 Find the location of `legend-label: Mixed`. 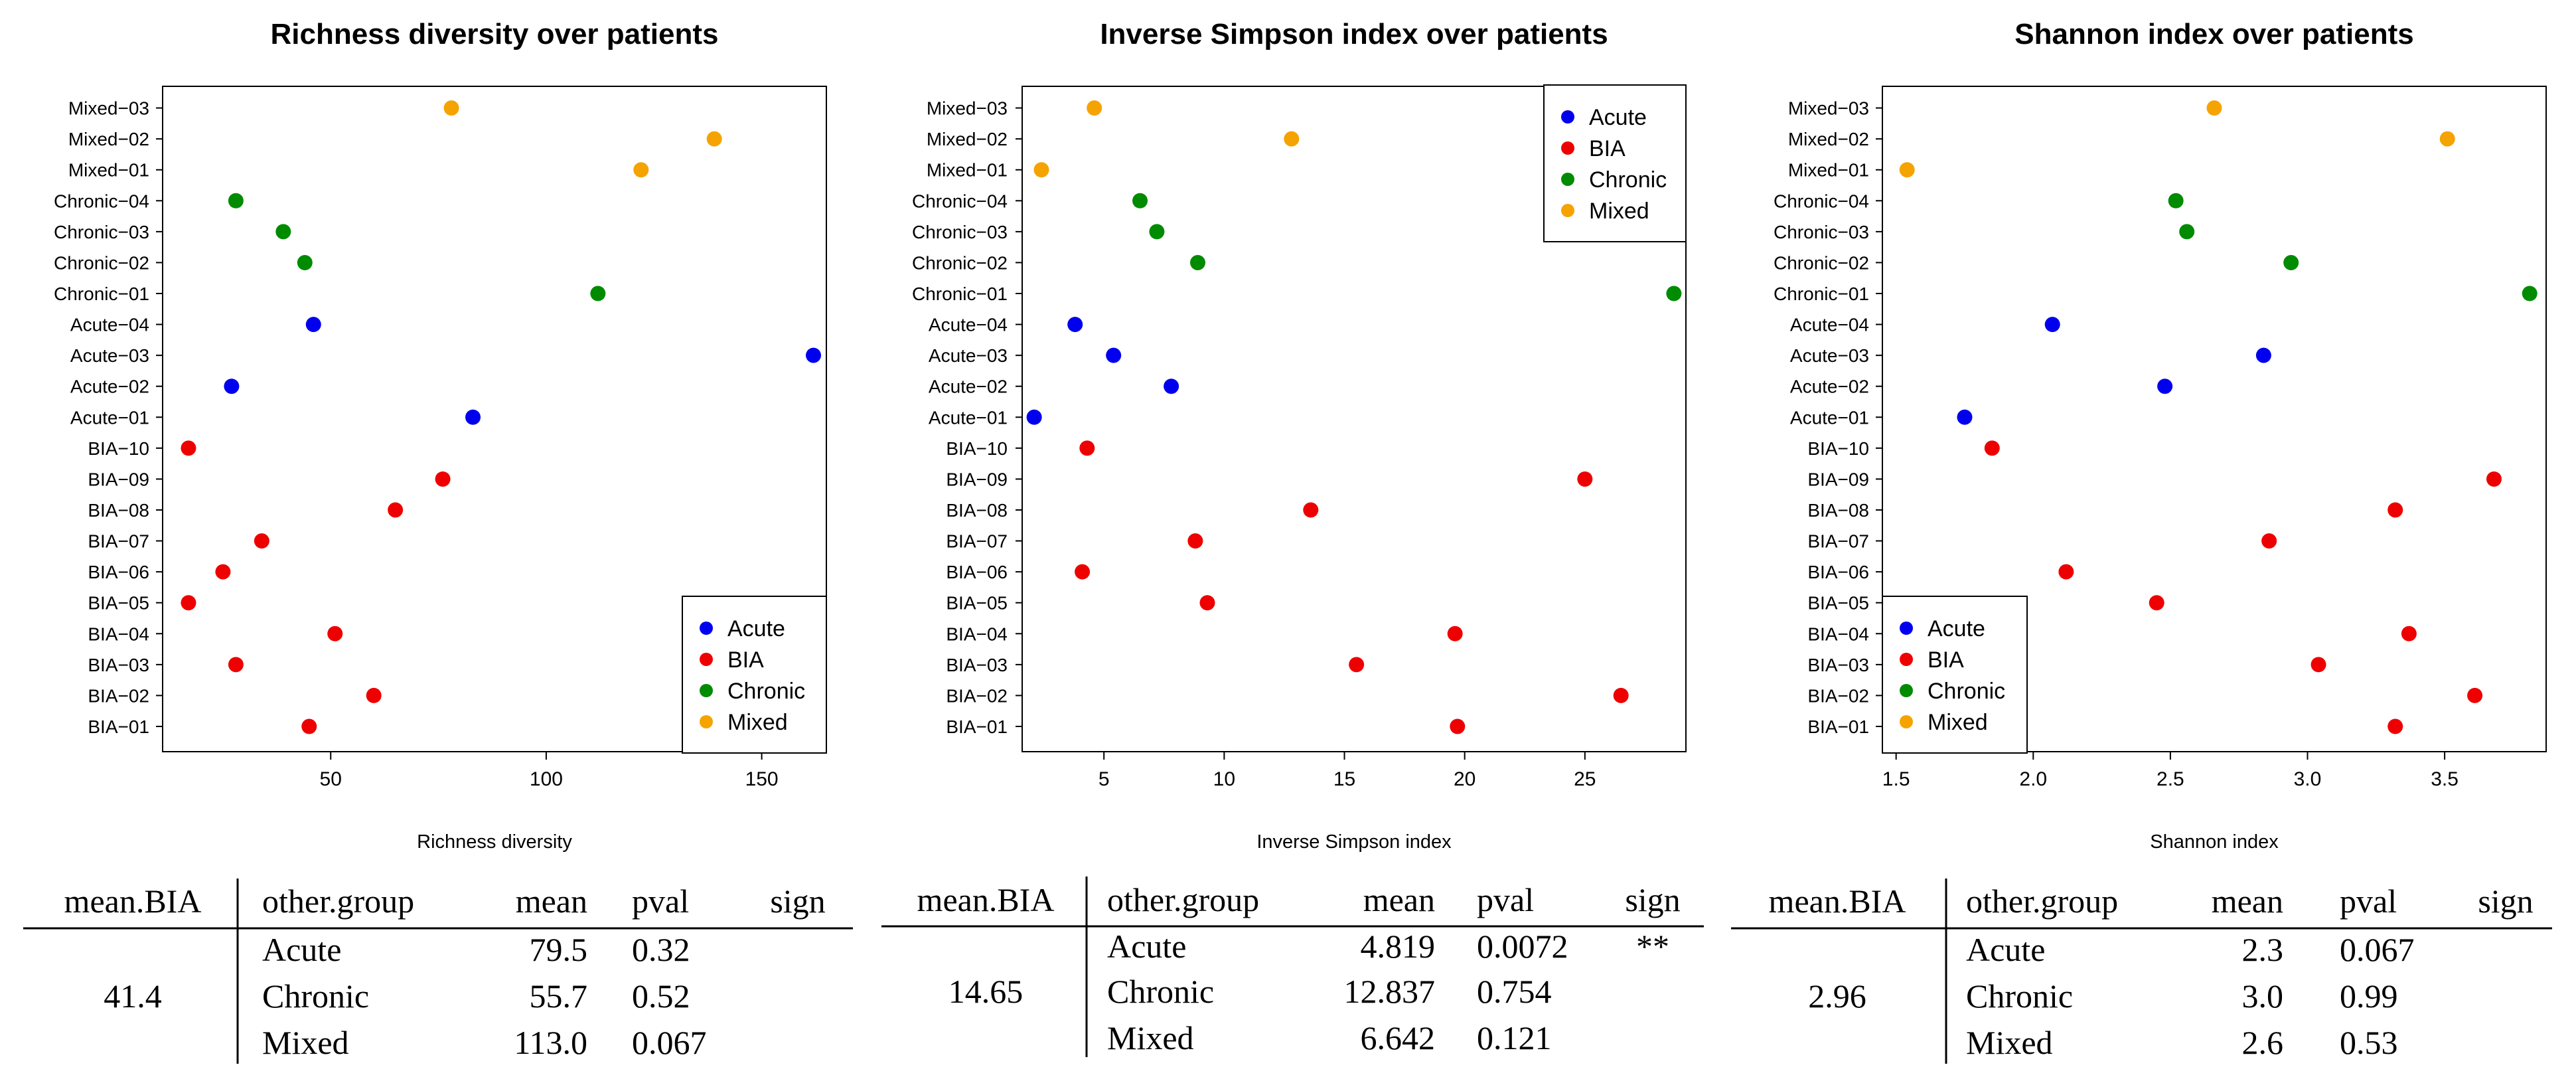

legend-label: Mixed is located at coordinates (1619, 212).